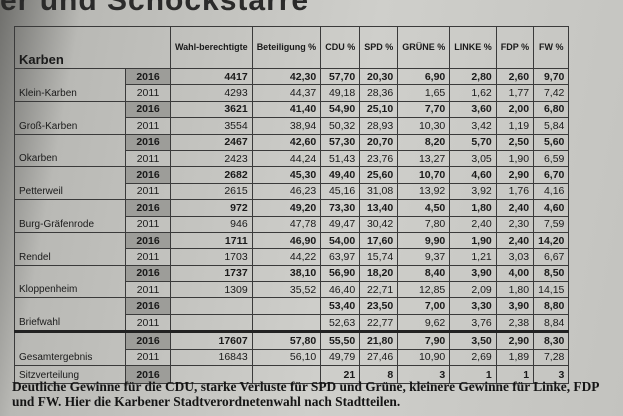  I want to click on value-cell: 8,80, so click(551, 306).